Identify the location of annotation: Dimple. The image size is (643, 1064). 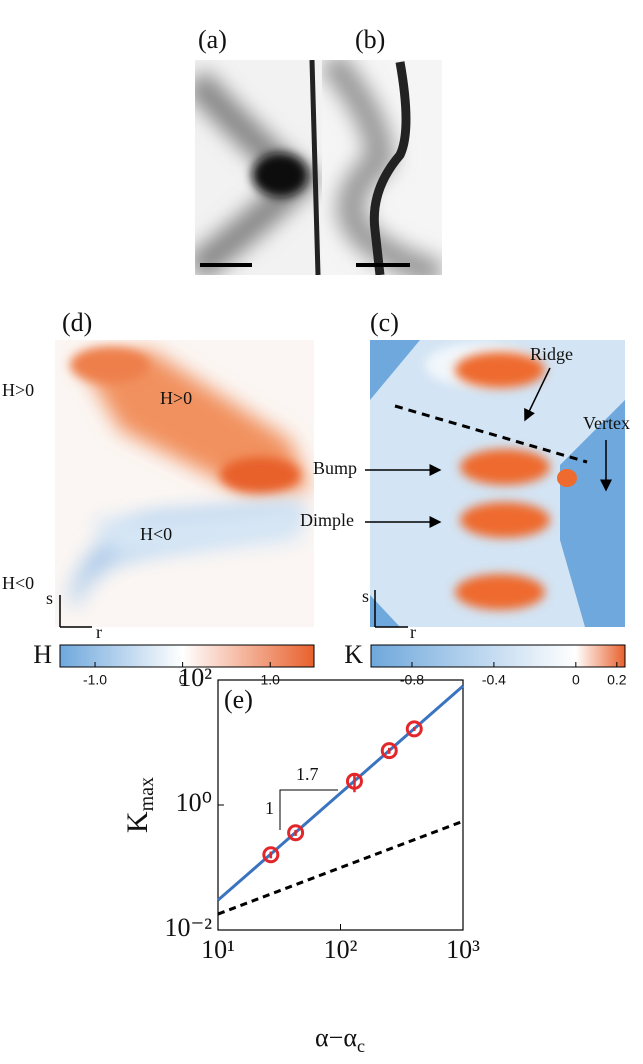
(327, 520).